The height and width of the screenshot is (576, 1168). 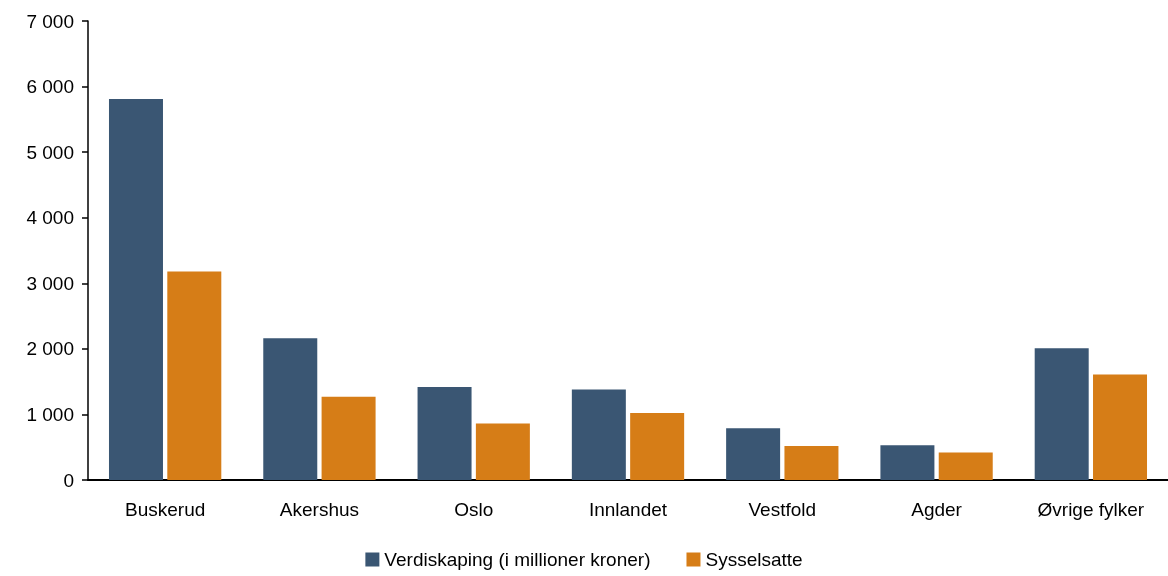 What do you see at coordinates (50, 349) in the screenshot?
I see `y-tick-label: 2 000` at bounding box center [50, 349].